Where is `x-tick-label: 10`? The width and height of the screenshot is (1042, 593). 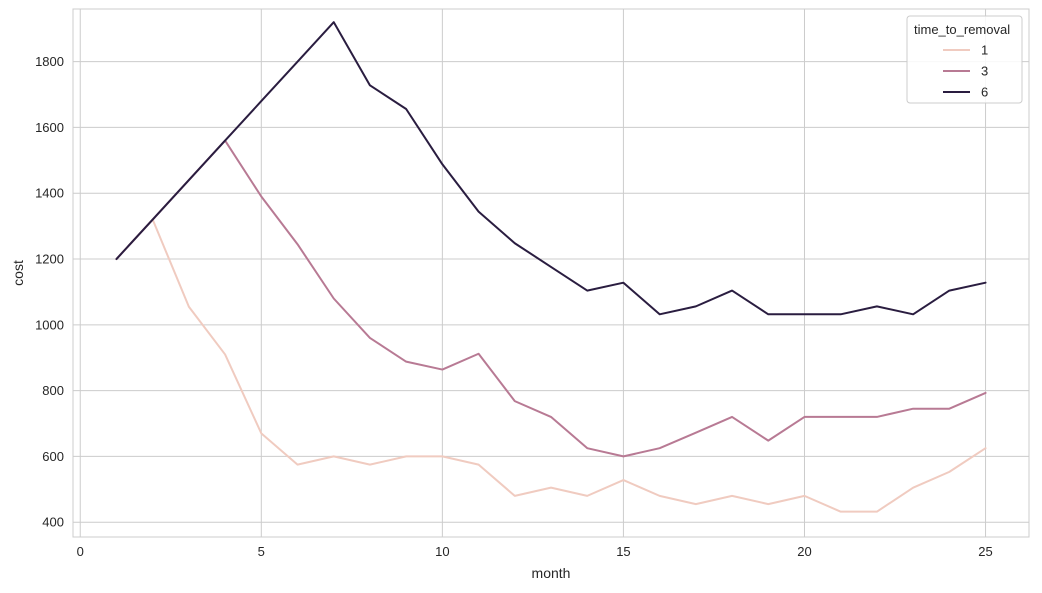 x-tick-label: 10 is located at coordinates (442, 551).